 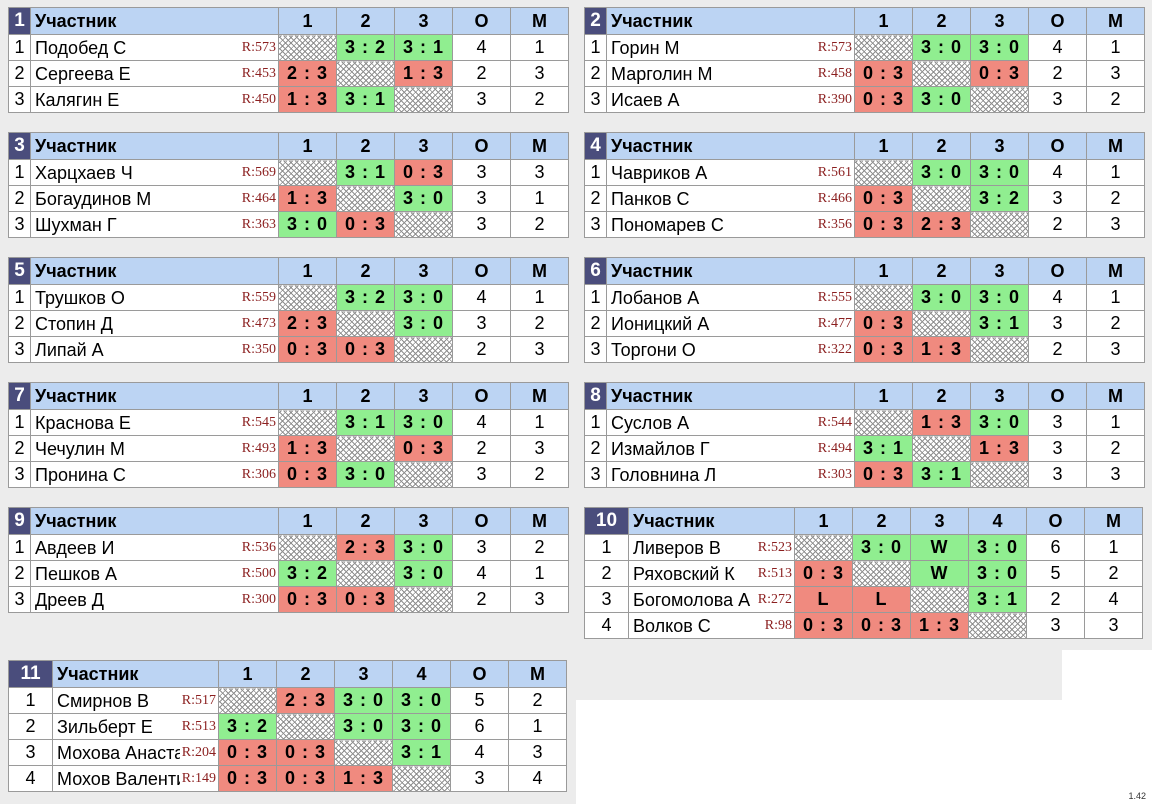 I want to click on participant-cell: Измайлов Г R:494, so click(x=730, y=448).